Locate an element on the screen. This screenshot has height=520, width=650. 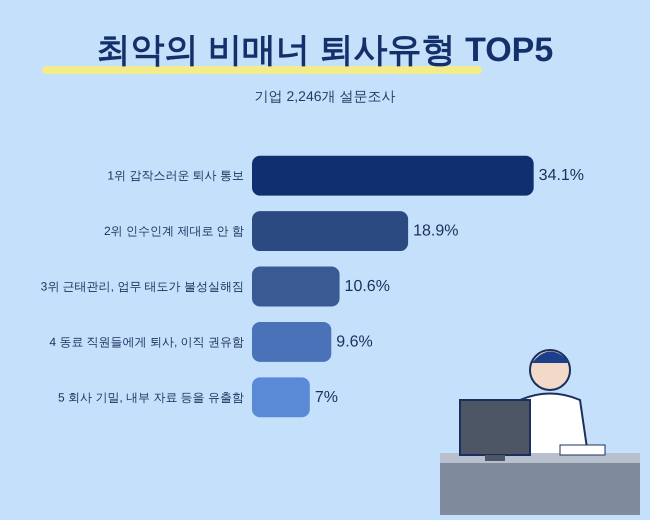
y-tick-label: 4 동료 직원들에게 퇴사, 이직 권유함 is located at coordinates (146, 341).